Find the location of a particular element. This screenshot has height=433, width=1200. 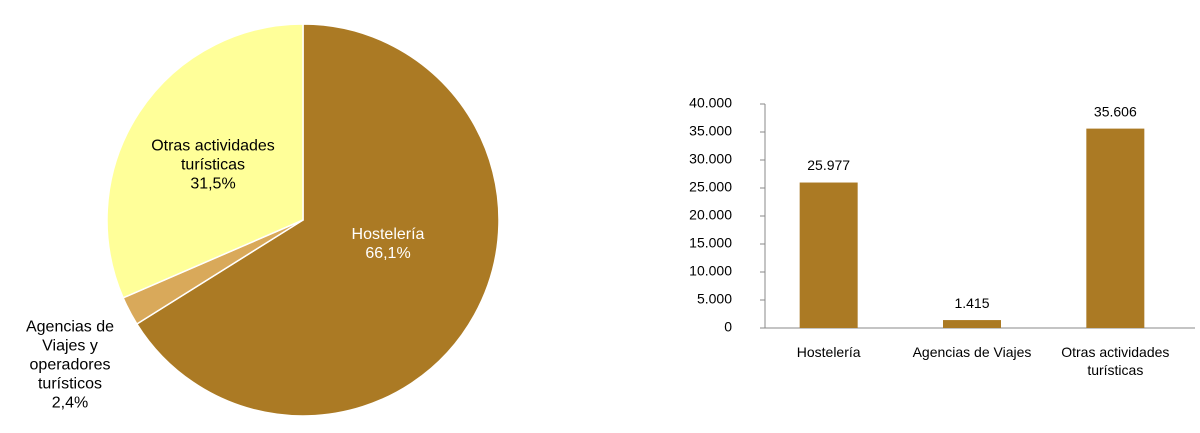

x-tick-label: Agencias de Viajes is located at coordinates (972, 352).